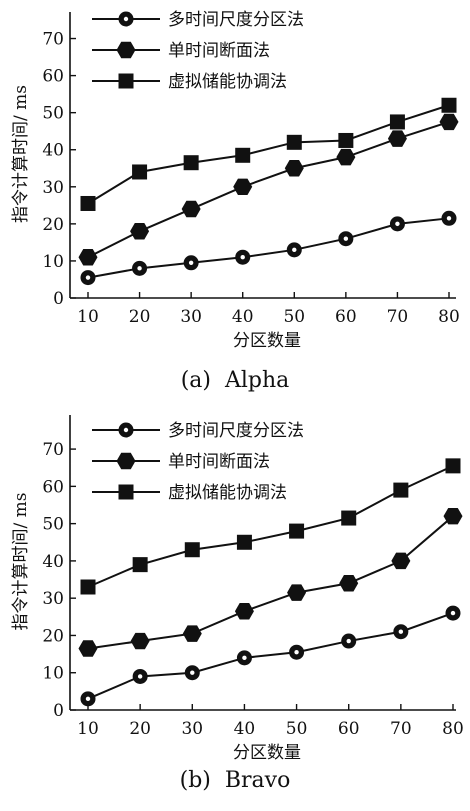 The height and width of the screenshot is (811, 470). Describe the element at coordinates (195, 380) in the screenshot. I see `chart-a-caption-tag: (a)` at that location.